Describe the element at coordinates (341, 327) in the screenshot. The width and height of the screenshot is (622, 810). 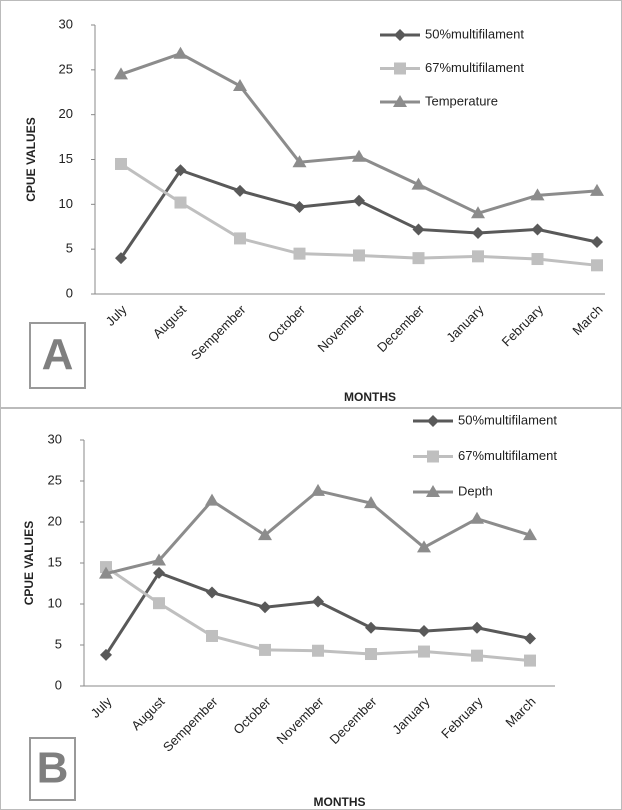
I see `x-tick-label: November` at that location.